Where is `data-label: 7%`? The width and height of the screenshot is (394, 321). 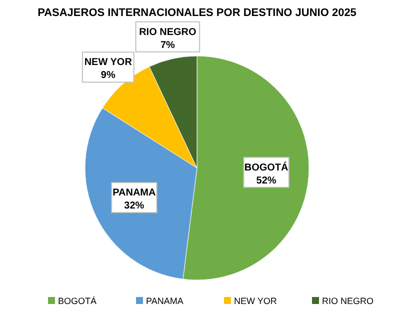
data-label: 7% is located at coordinates (168, 45).